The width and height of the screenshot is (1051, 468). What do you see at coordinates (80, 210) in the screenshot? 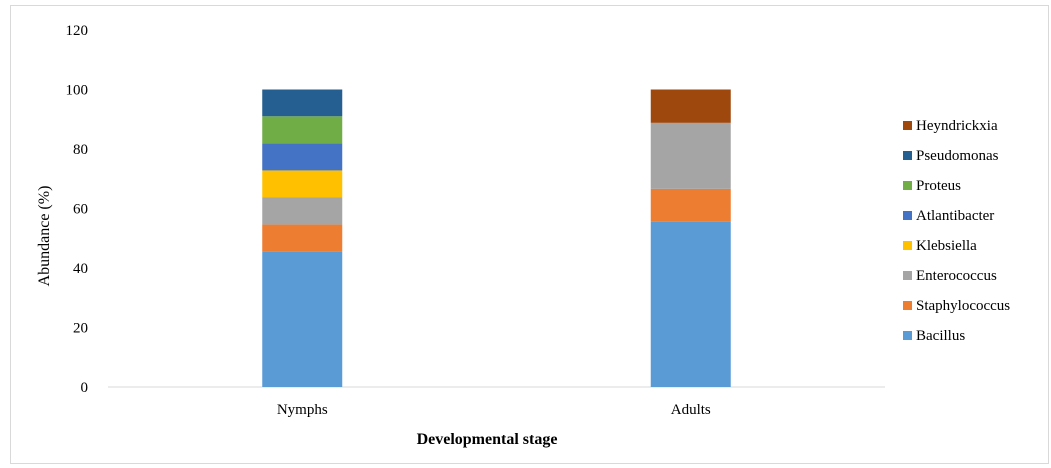
I see `y-tick-label: 60` at bounding box center [80, 210].